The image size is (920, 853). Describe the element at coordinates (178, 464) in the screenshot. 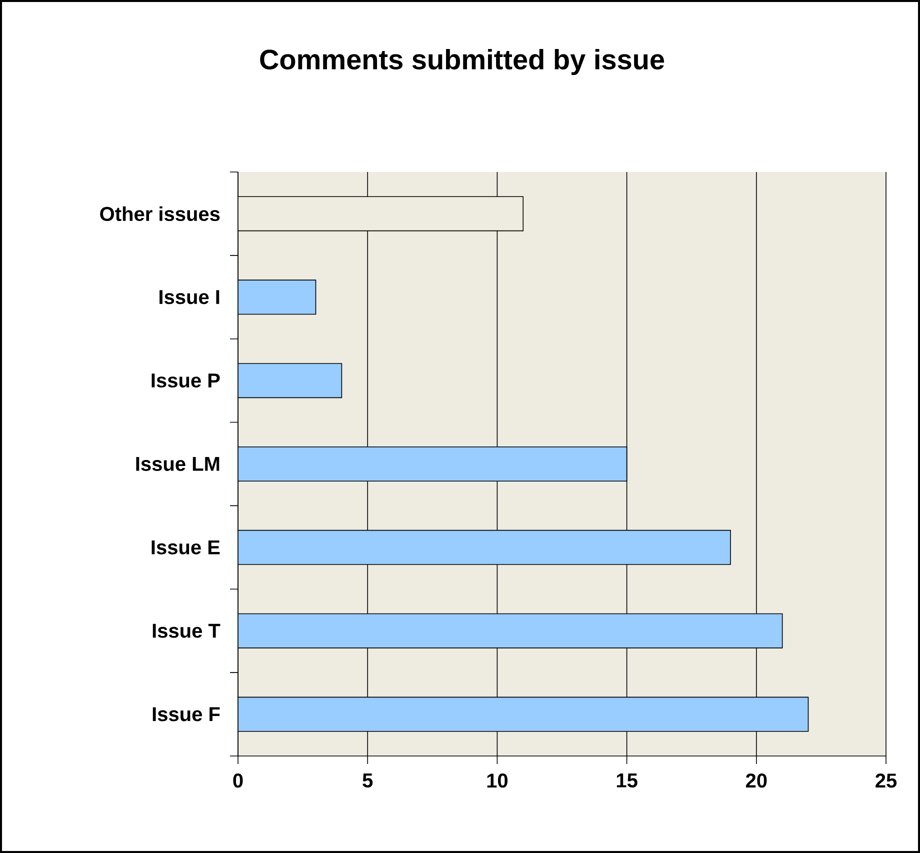

I see `y-tick-label: Issue LM` at that location.